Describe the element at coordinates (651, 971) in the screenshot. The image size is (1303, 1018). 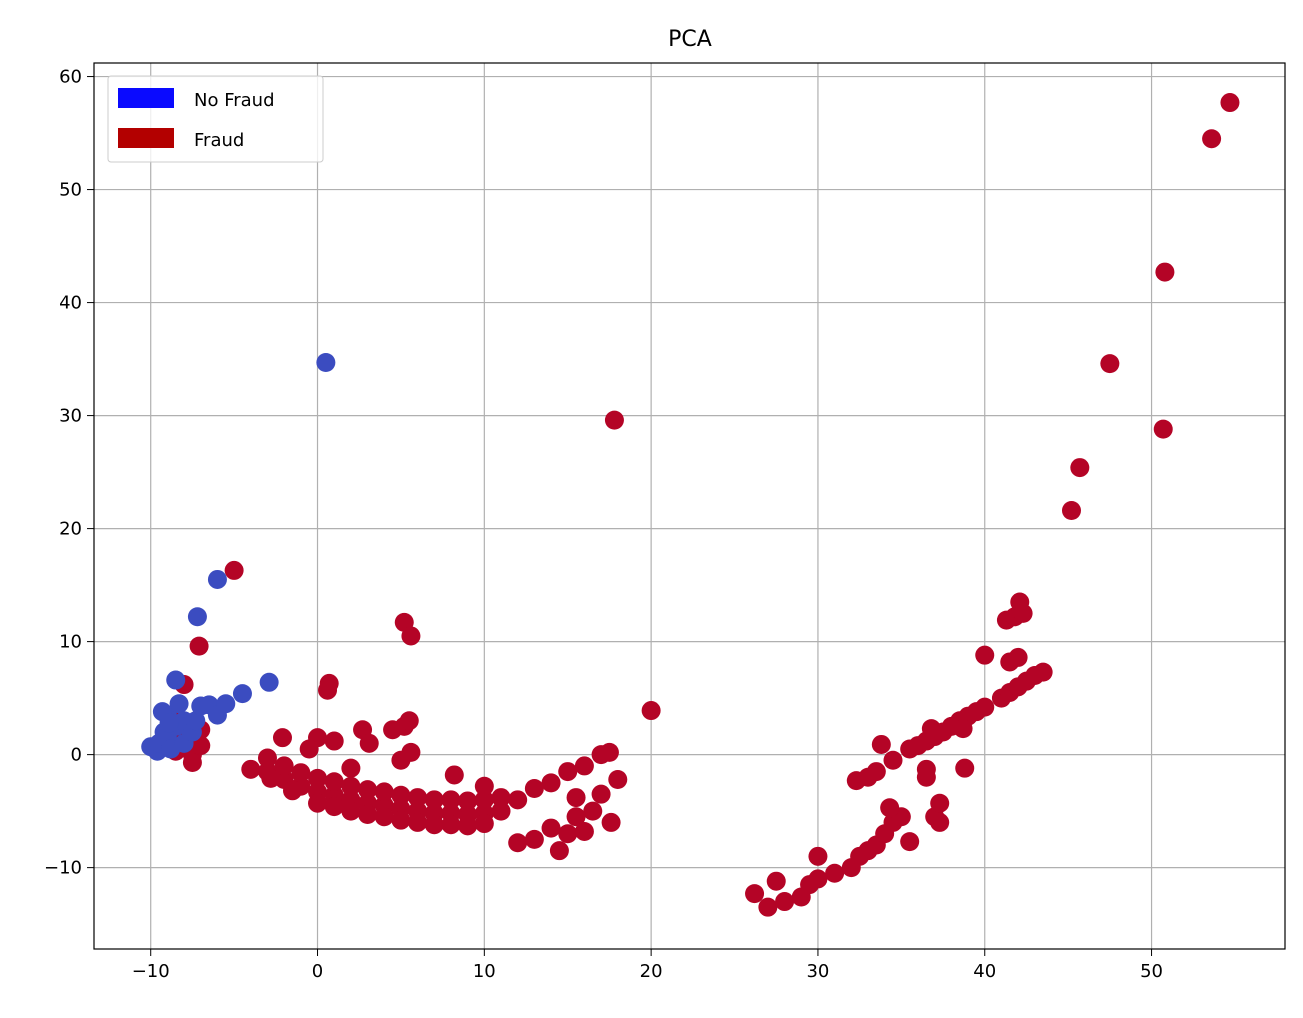
I see `x-tick-label: 20` at that location.